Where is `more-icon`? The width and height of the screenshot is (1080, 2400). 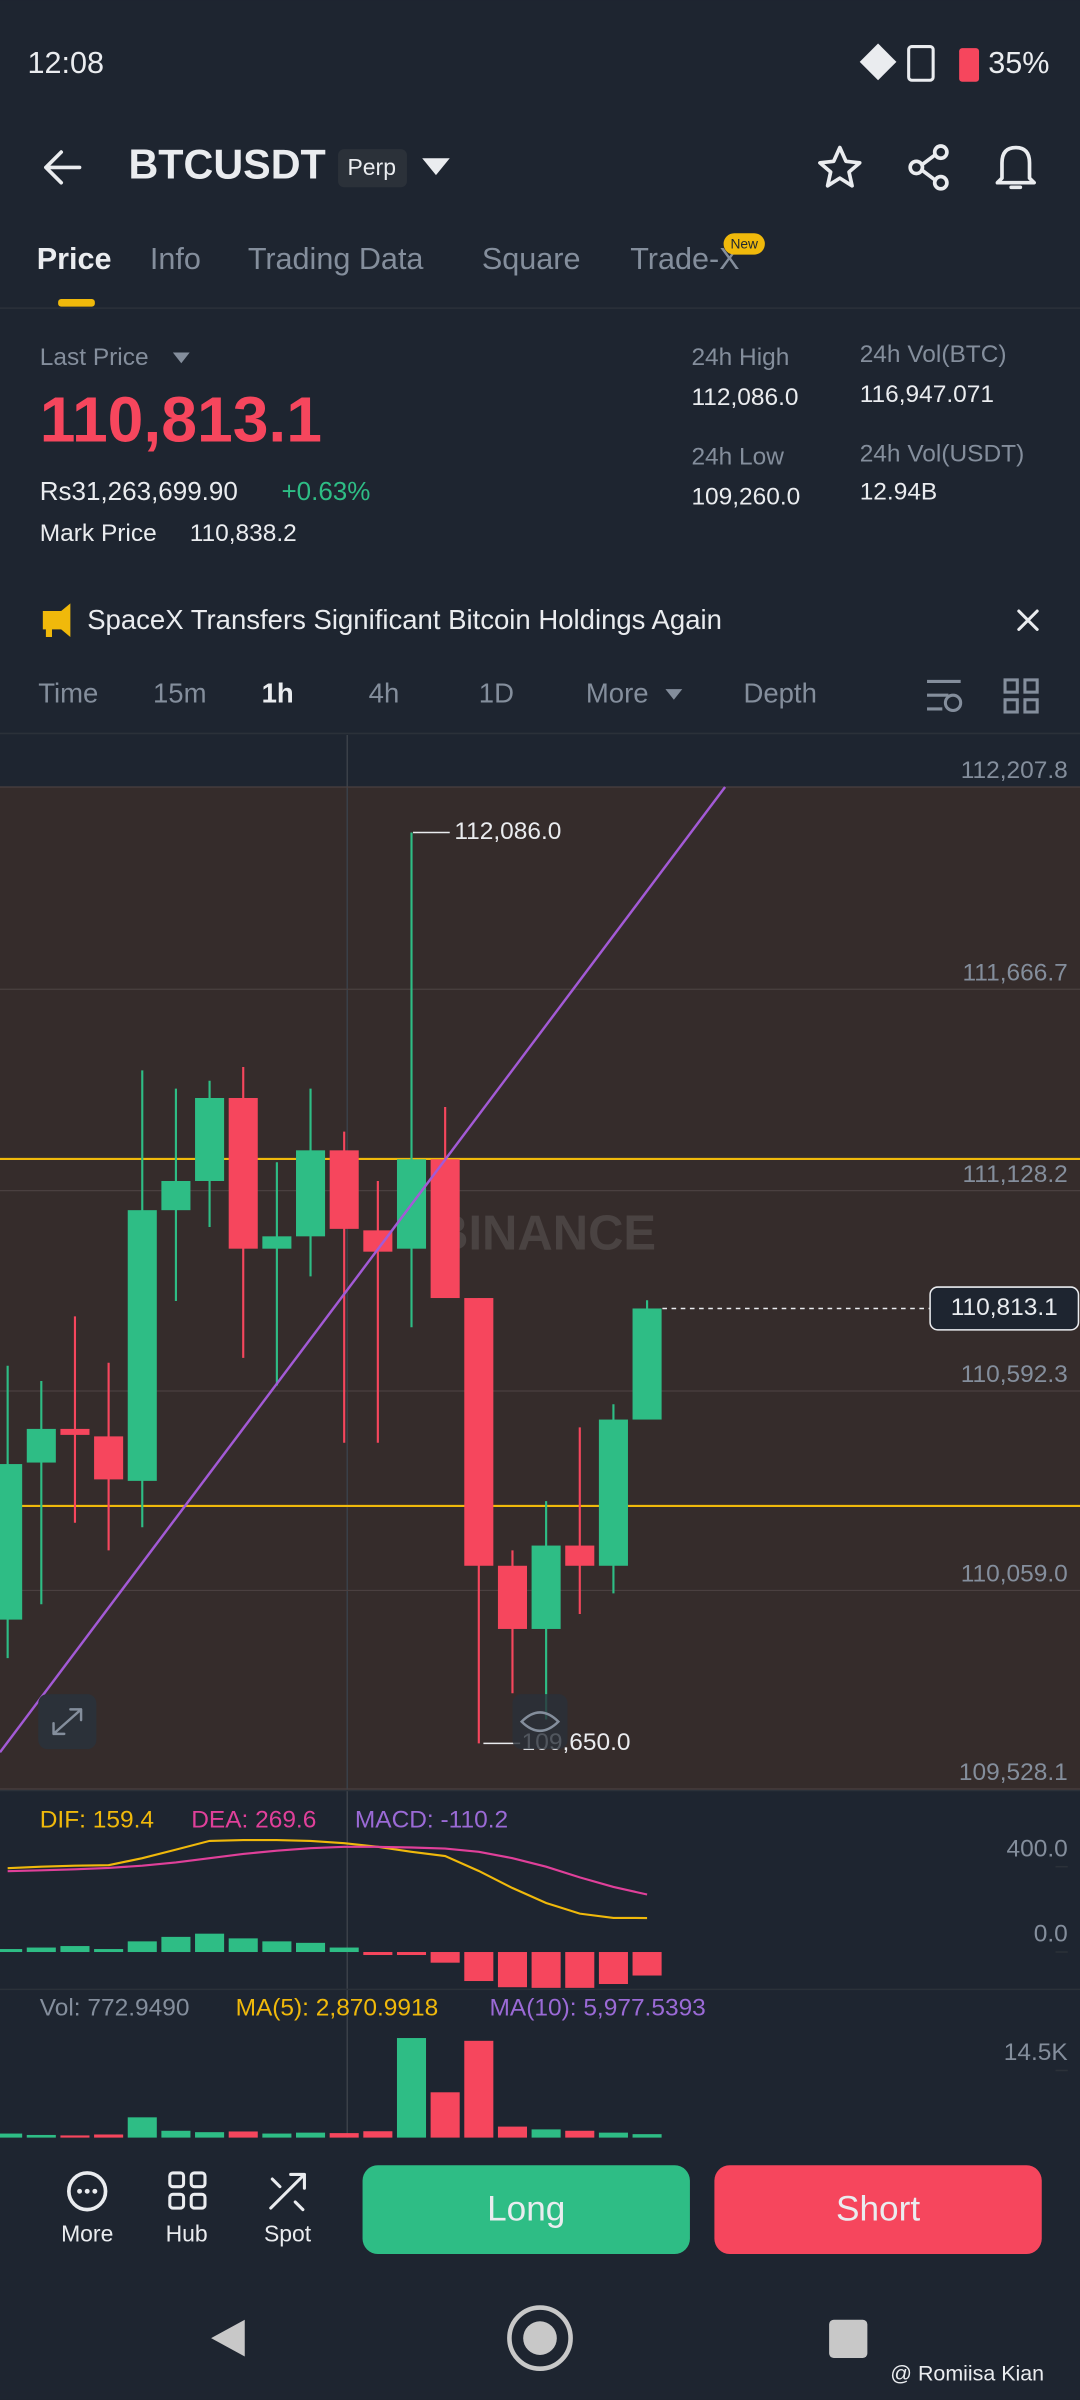 more-icon is located at coordinates (87, 2191).